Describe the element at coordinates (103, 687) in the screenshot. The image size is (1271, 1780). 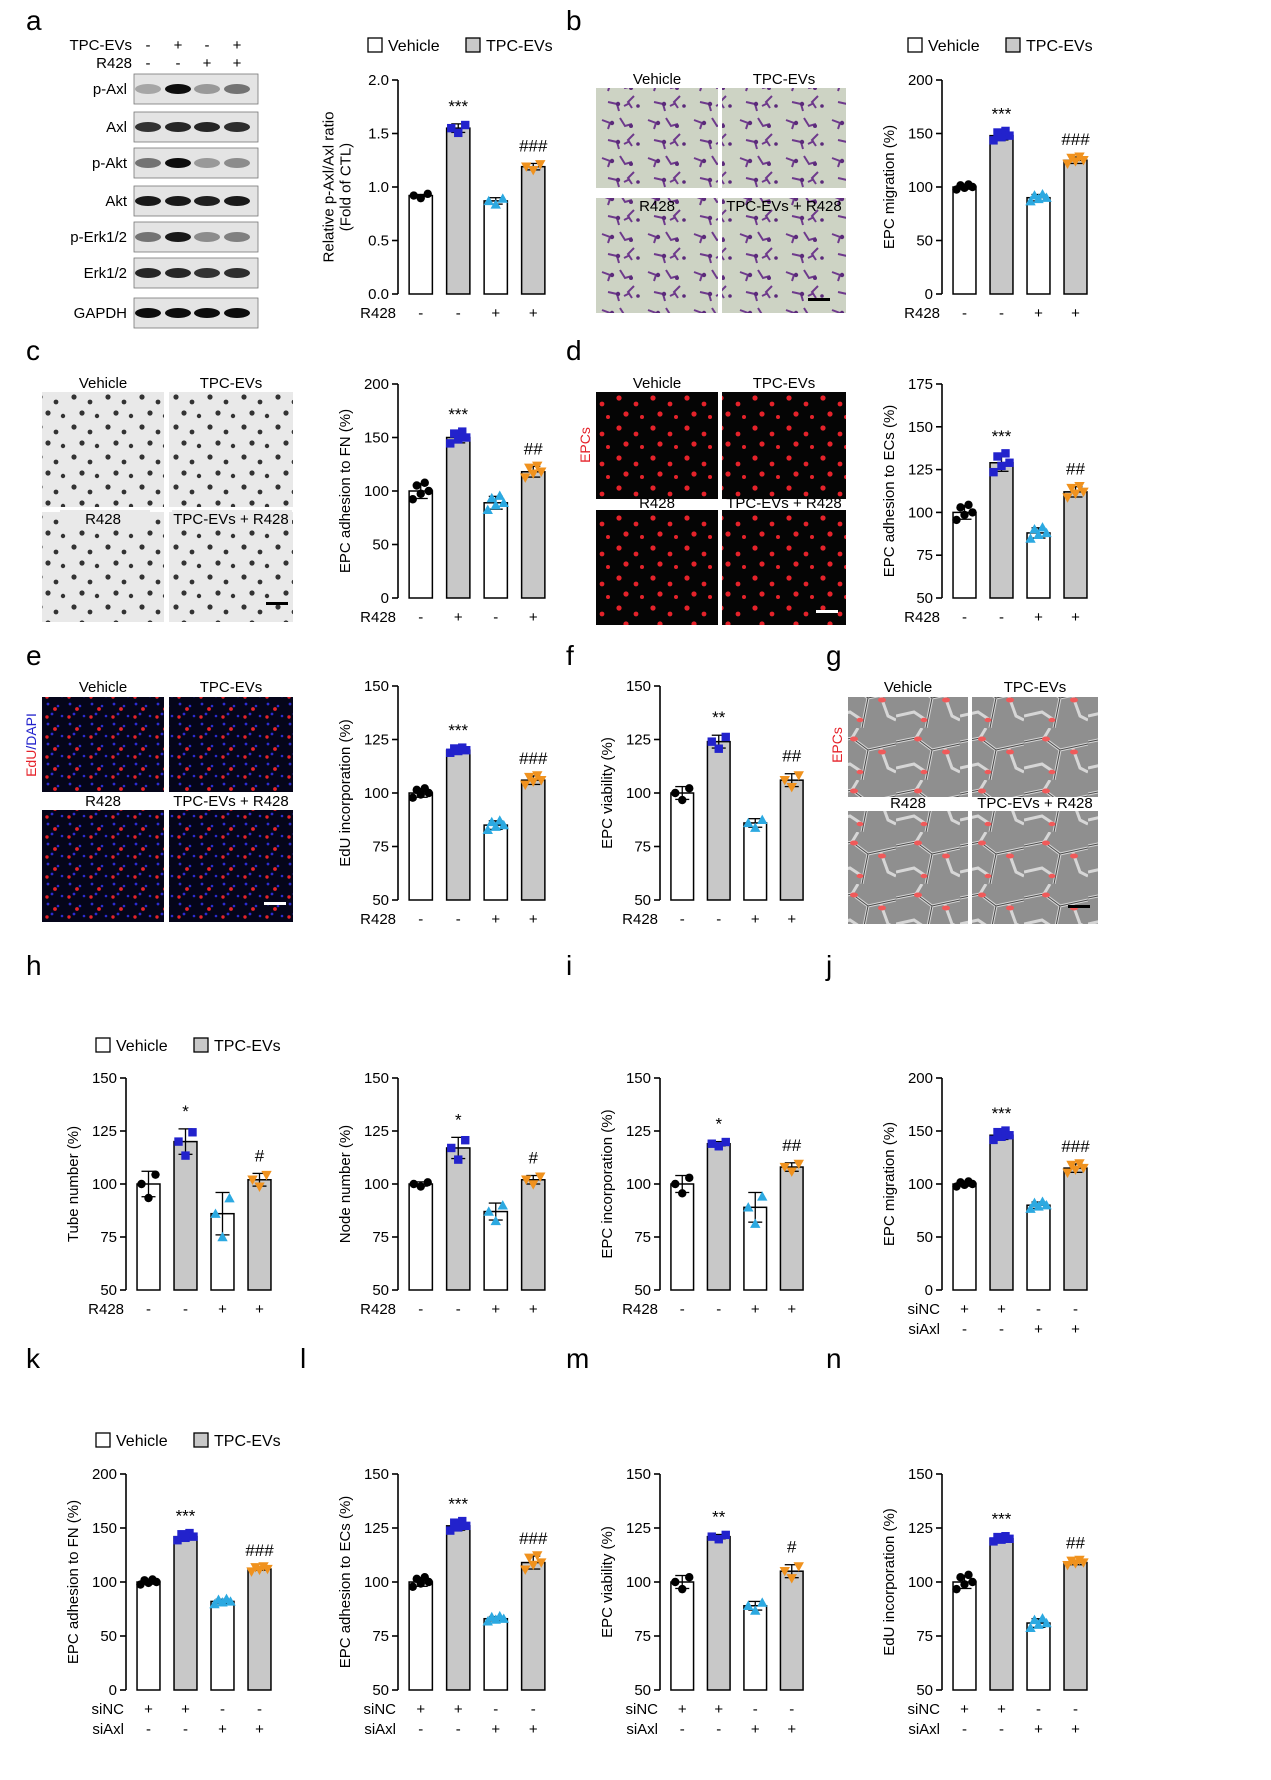
I see `micrograph-e-label-1: Vehicle` at that location.